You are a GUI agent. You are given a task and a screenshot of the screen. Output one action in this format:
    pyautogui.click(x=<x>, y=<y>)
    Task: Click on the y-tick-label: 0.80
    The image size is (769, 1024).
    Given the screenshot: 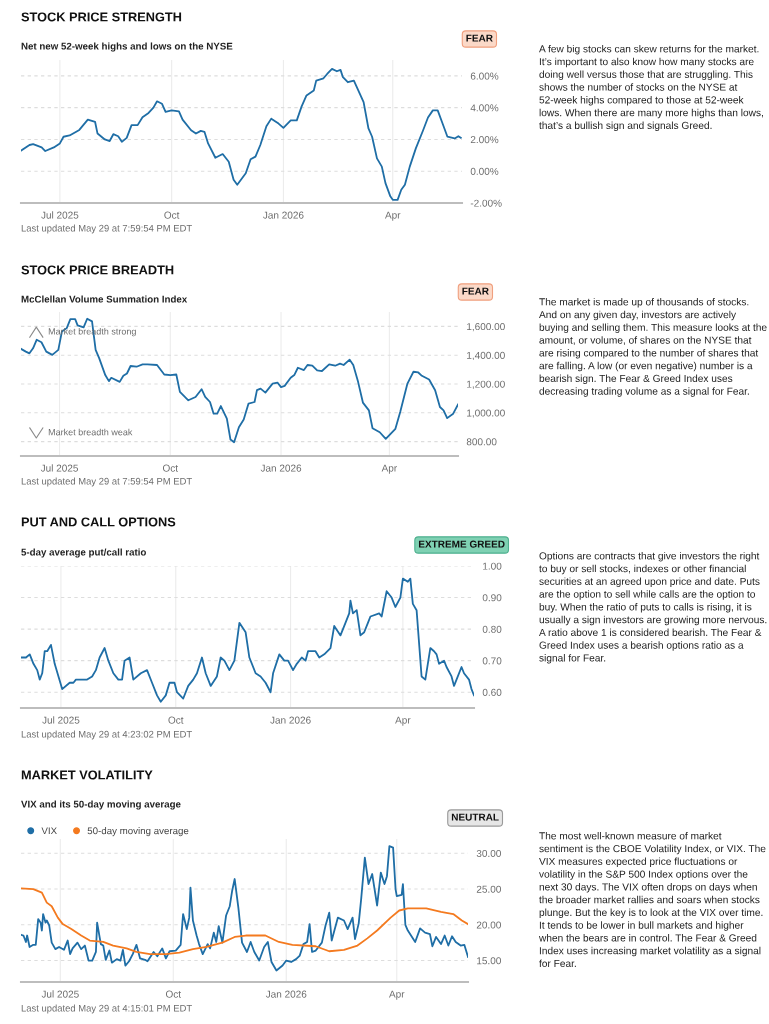 What is the action you would take?
    pyautogui.click(x=492, y=629)
    